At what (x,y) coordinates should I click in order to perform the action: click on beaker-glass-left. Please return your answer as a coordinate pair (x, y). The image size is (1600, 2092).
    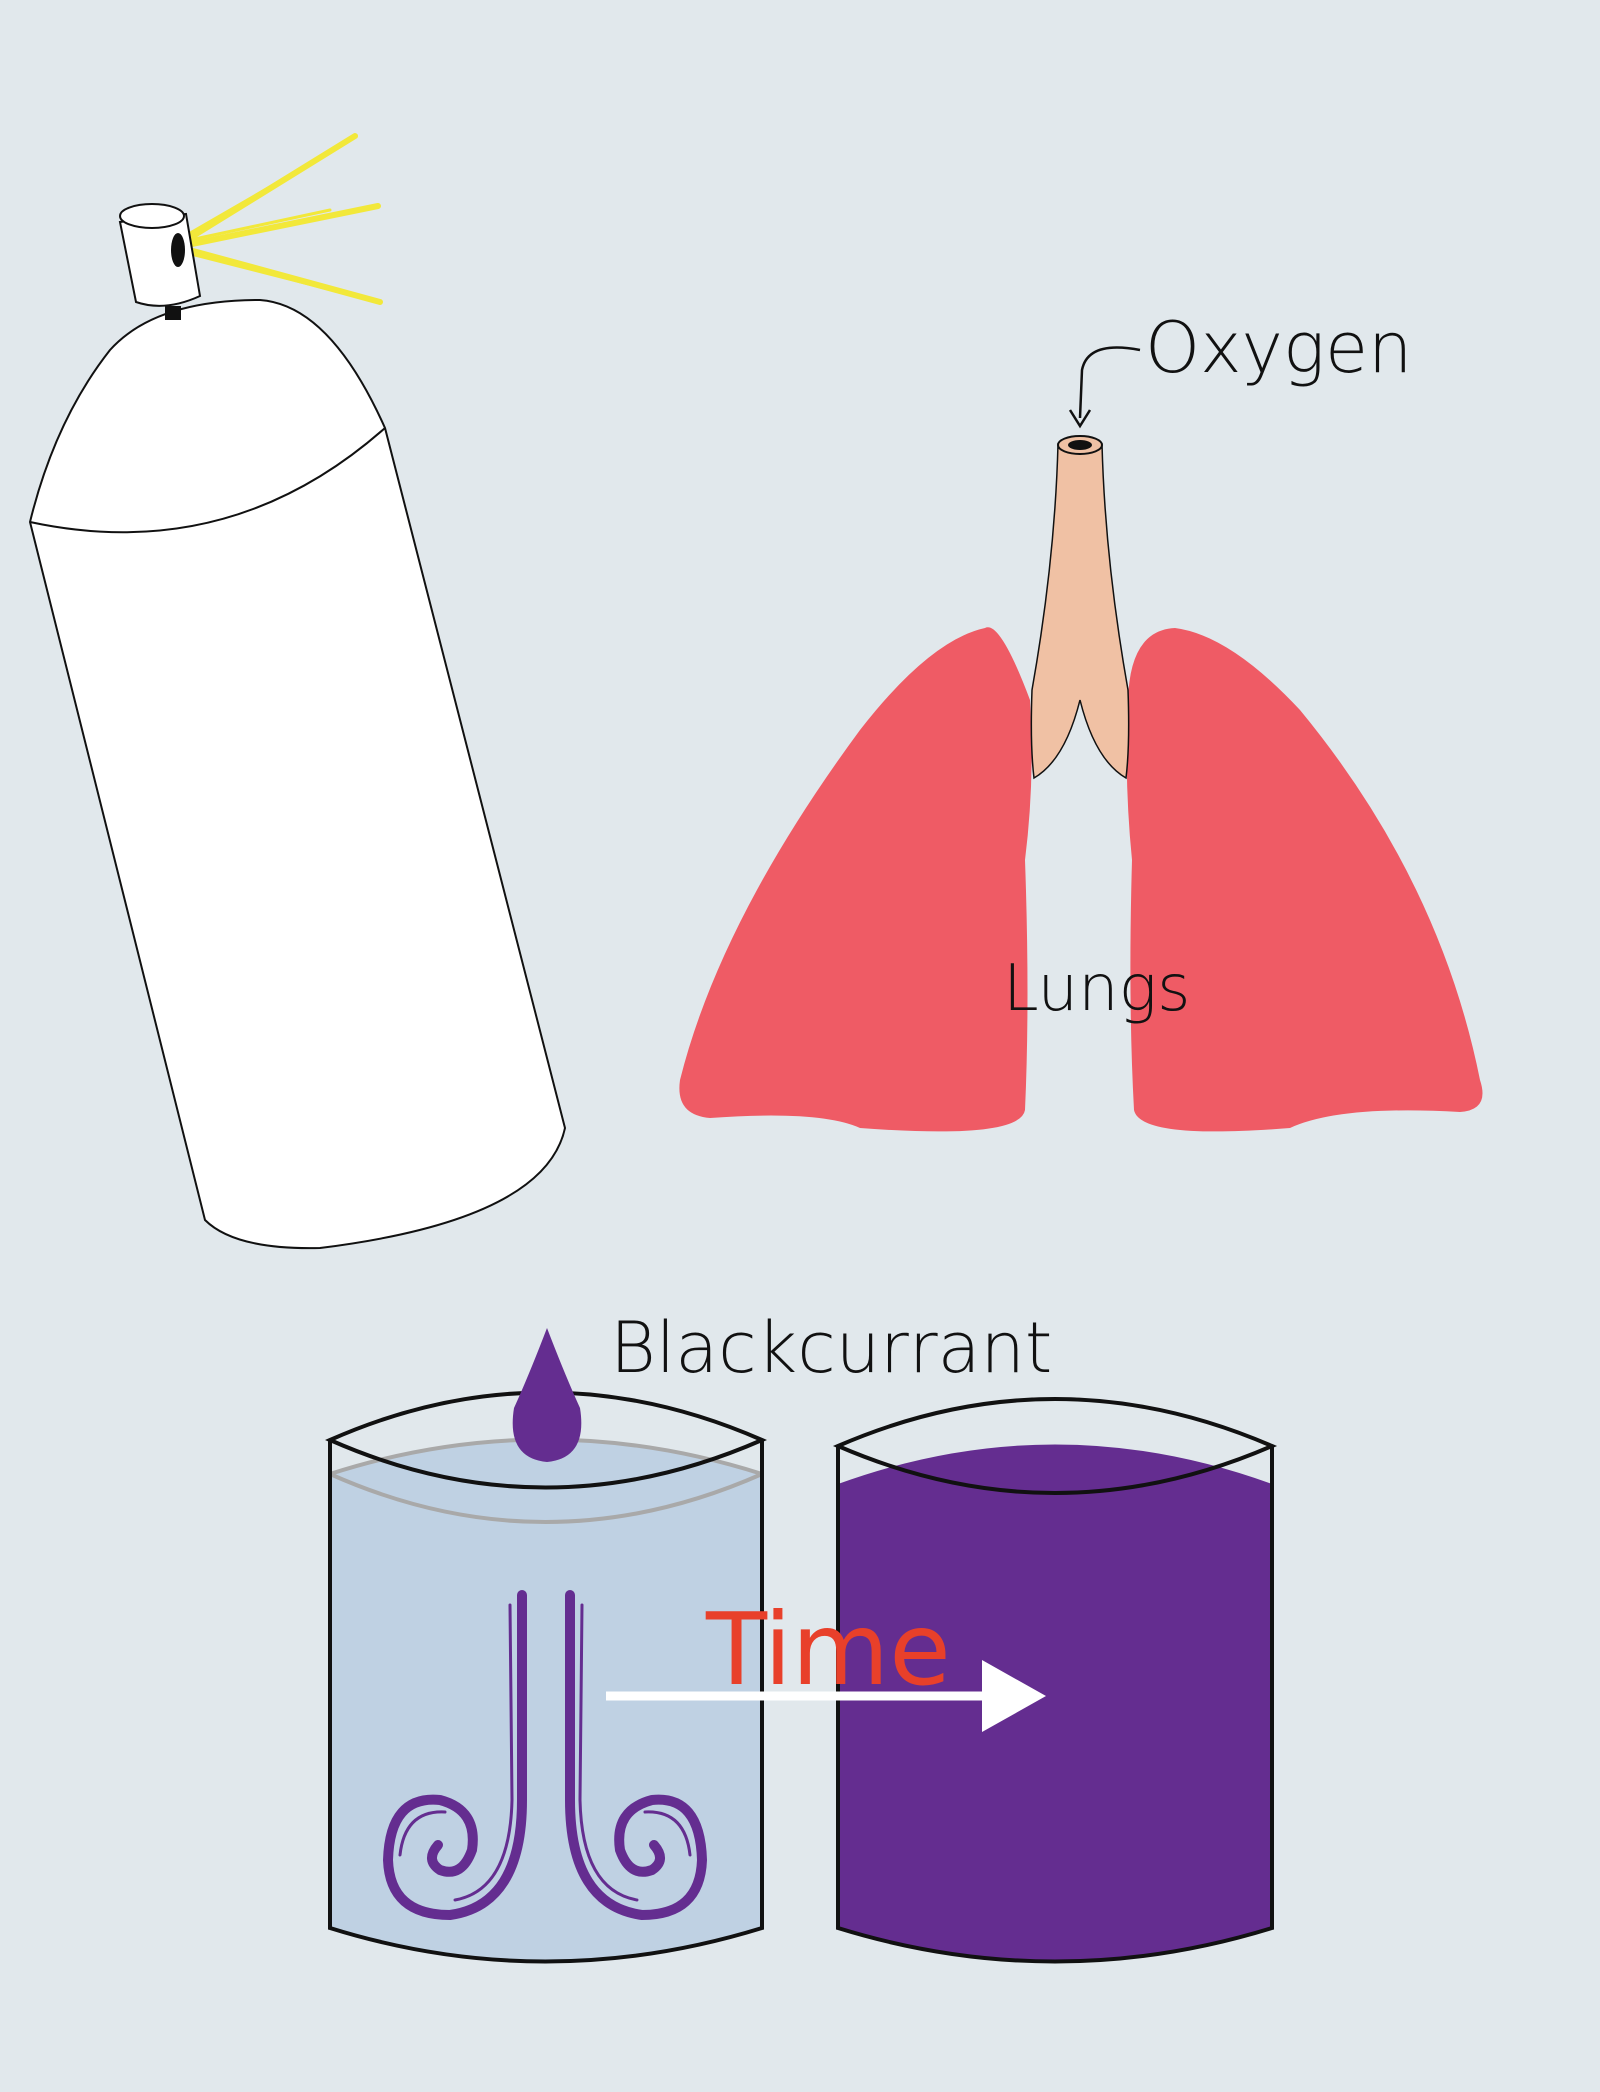
    Looking at the image, I should click on (546, 1702).